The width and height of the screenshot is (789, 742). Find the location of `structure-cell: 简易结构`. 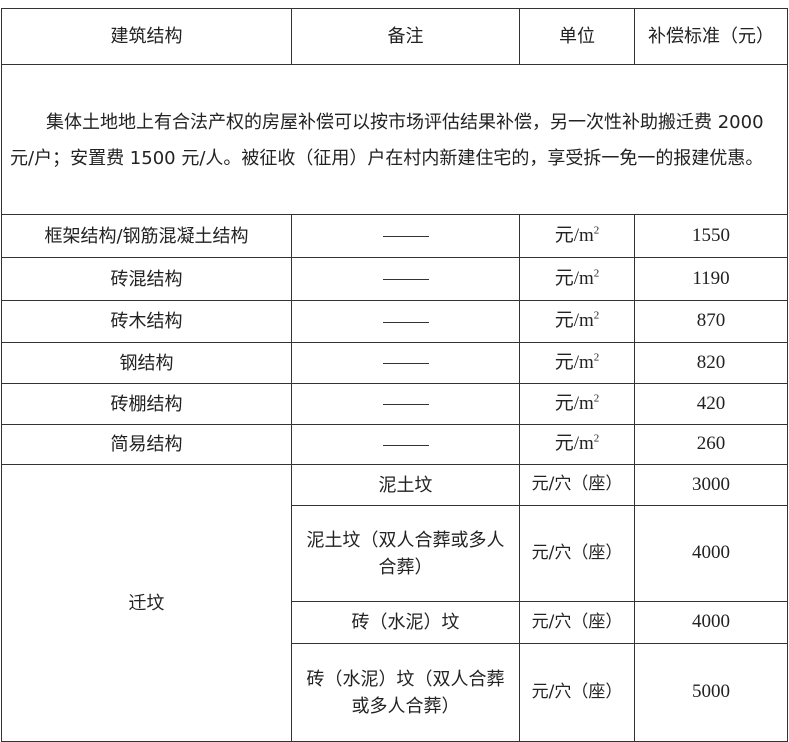

structure-cell: 简易结构 is located at coordinates (146, 444).